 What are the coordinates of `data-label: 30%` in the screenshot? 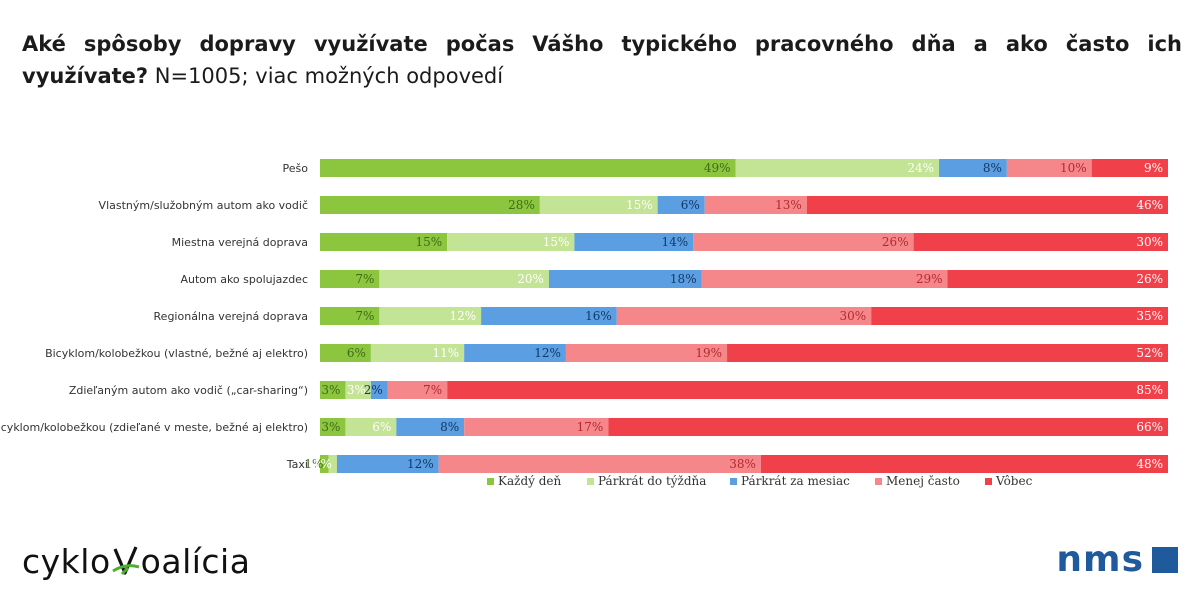 It's located at (853, 316).